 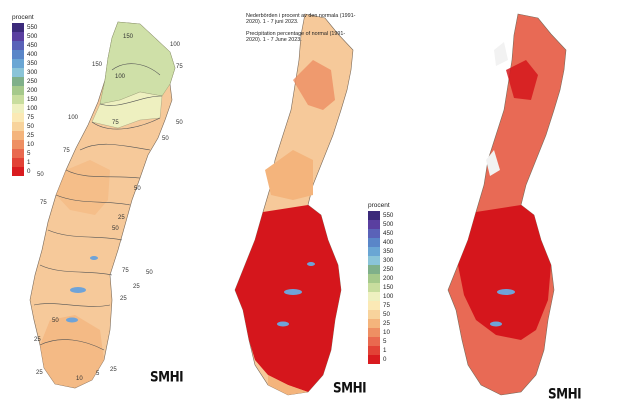 I want to click on legend-row: 0, so click(x=24, y=171).